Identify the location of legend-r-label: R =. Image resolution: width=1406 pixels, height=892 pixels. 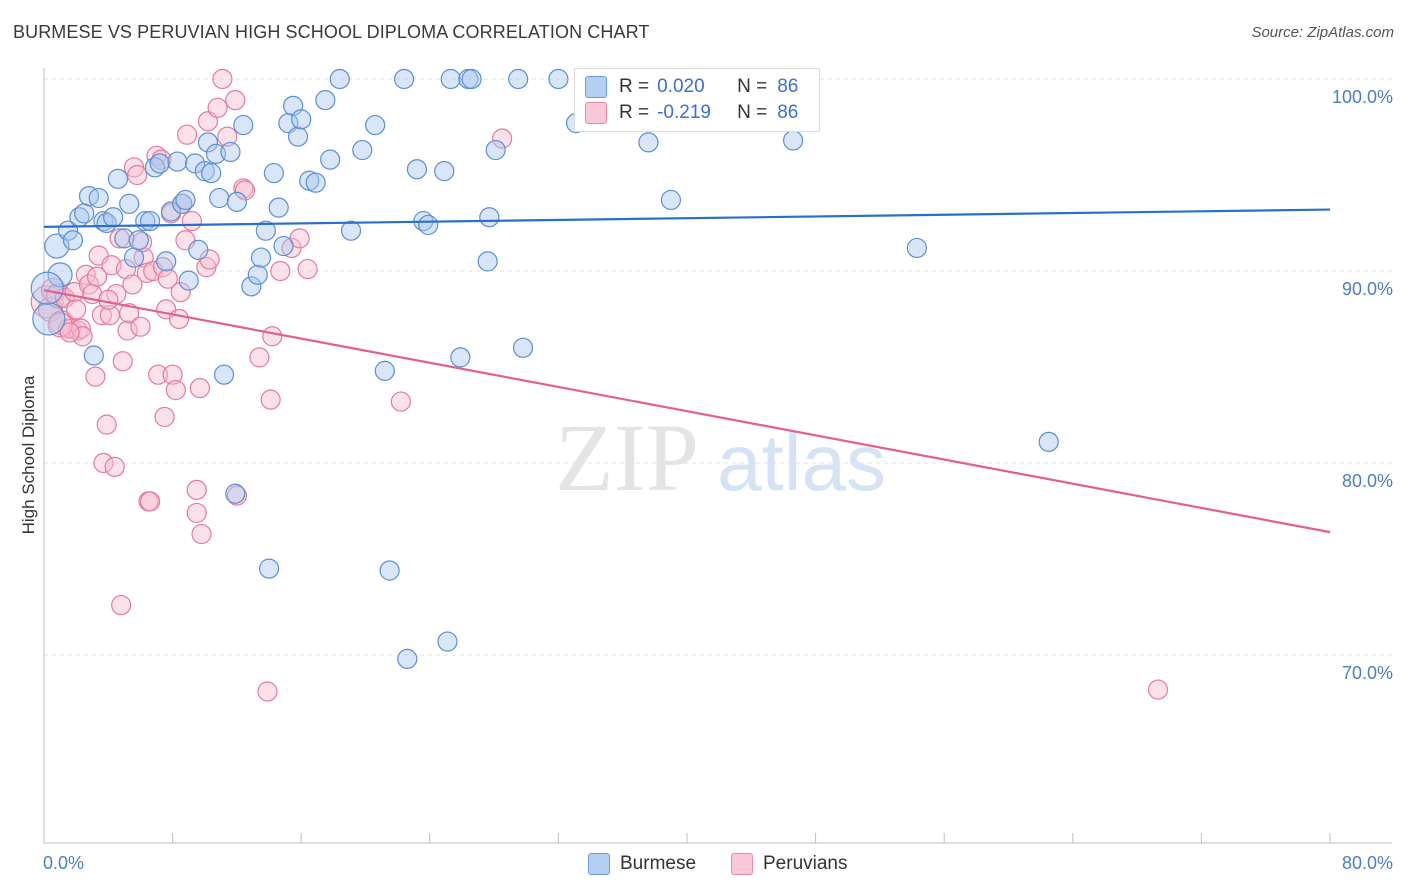
(634, 86).